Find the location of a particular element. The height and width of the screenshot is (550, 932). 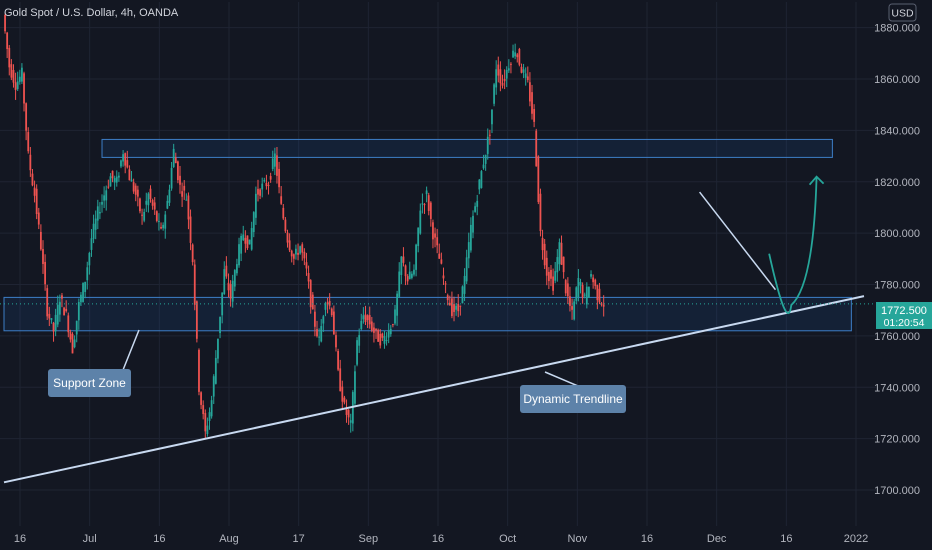

time-tick-label: Aug is located at coordinates (229, 539).